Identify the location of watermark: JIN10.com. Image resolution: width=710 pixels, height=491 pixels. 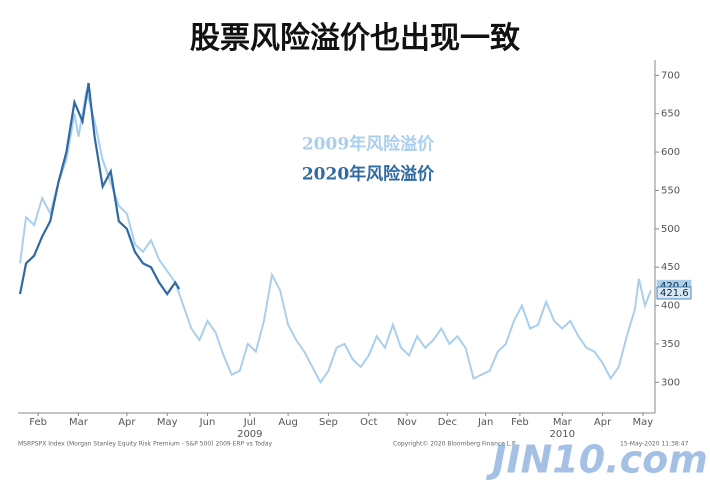
(596, 460).